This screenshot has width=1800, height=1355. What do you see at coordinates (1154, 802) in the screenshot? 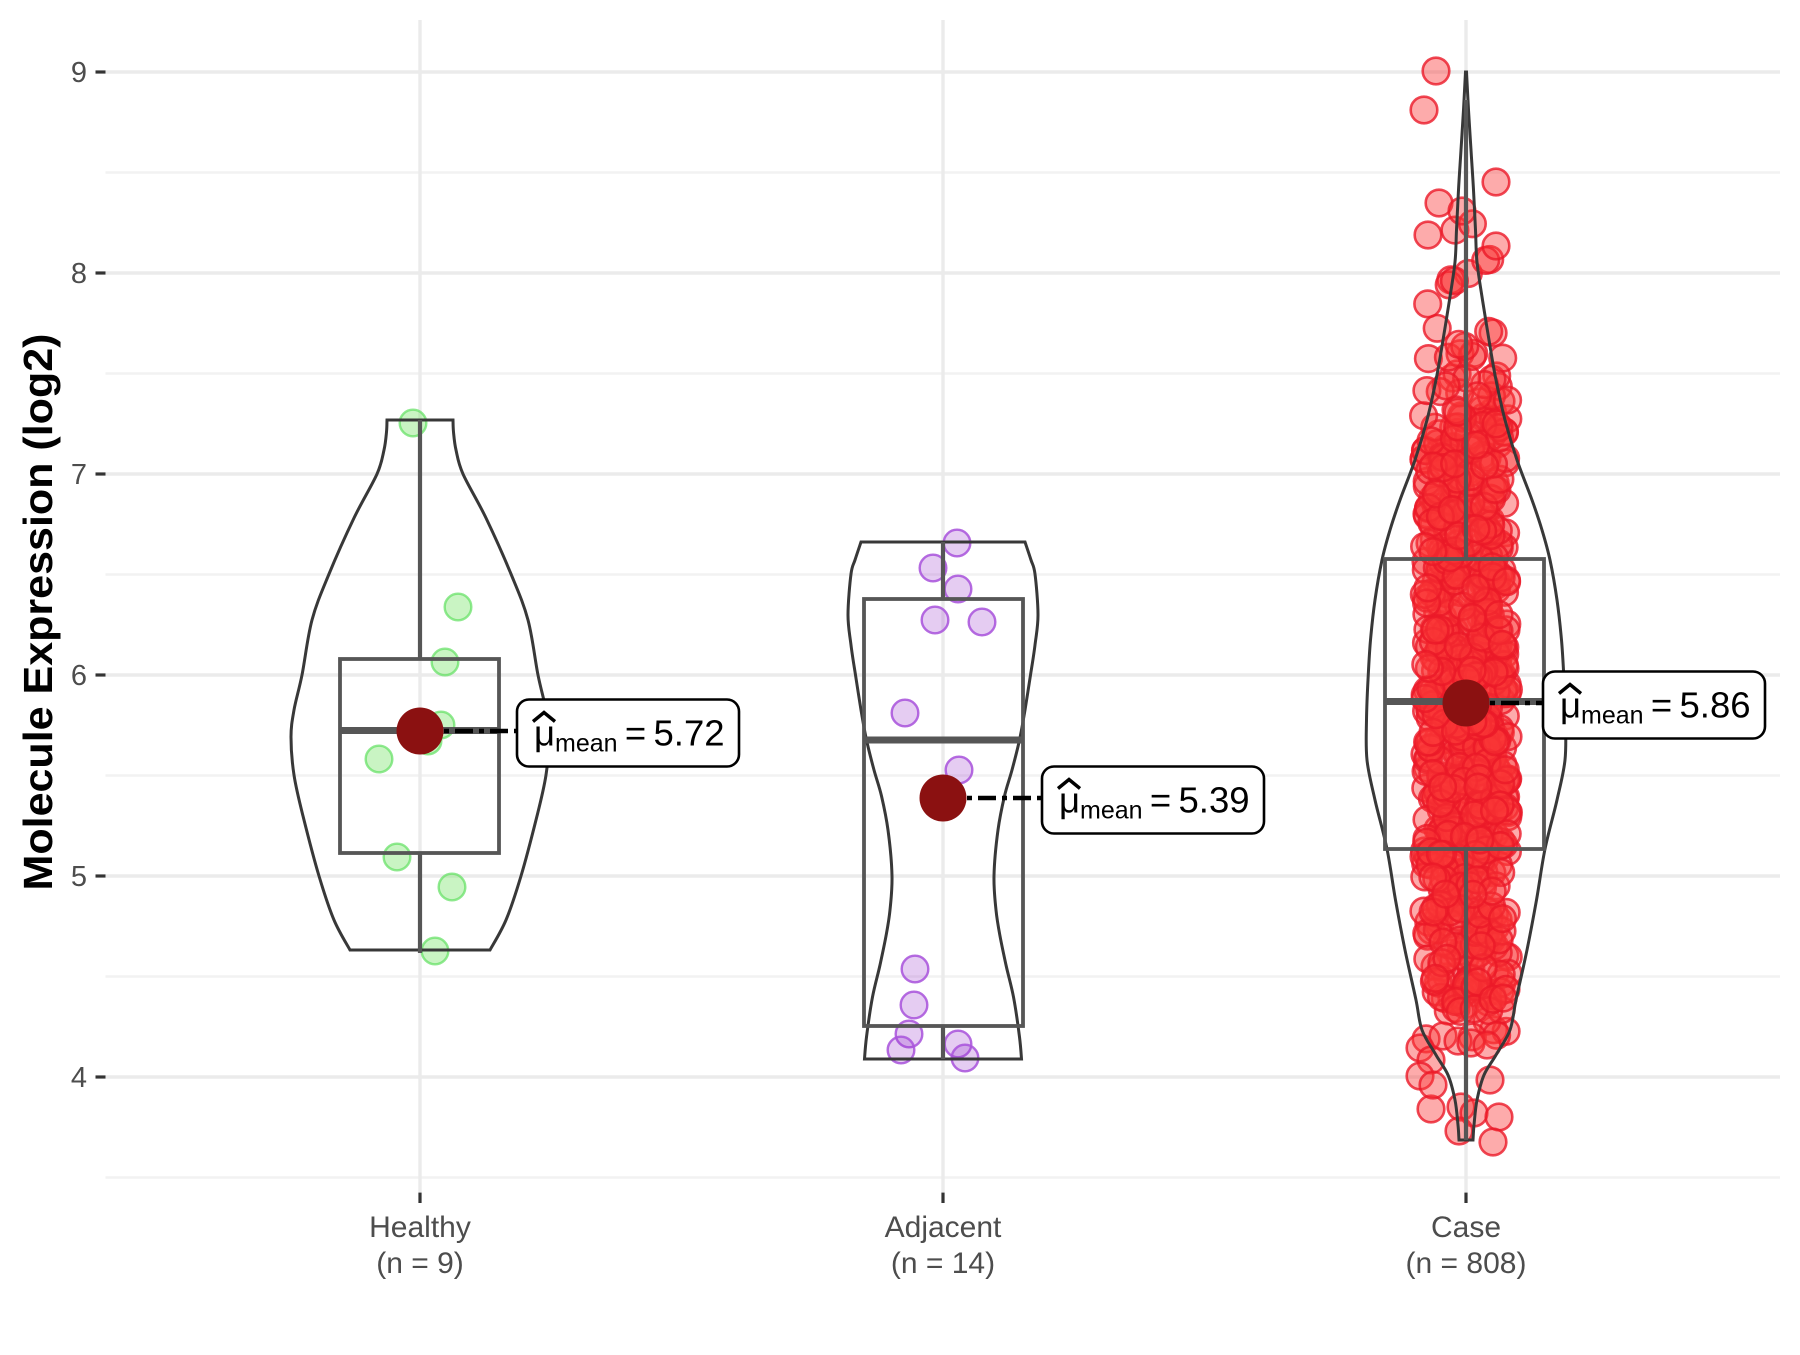
I see `svg-text: μmean = 5.39` at bounding box center [1154, 802].